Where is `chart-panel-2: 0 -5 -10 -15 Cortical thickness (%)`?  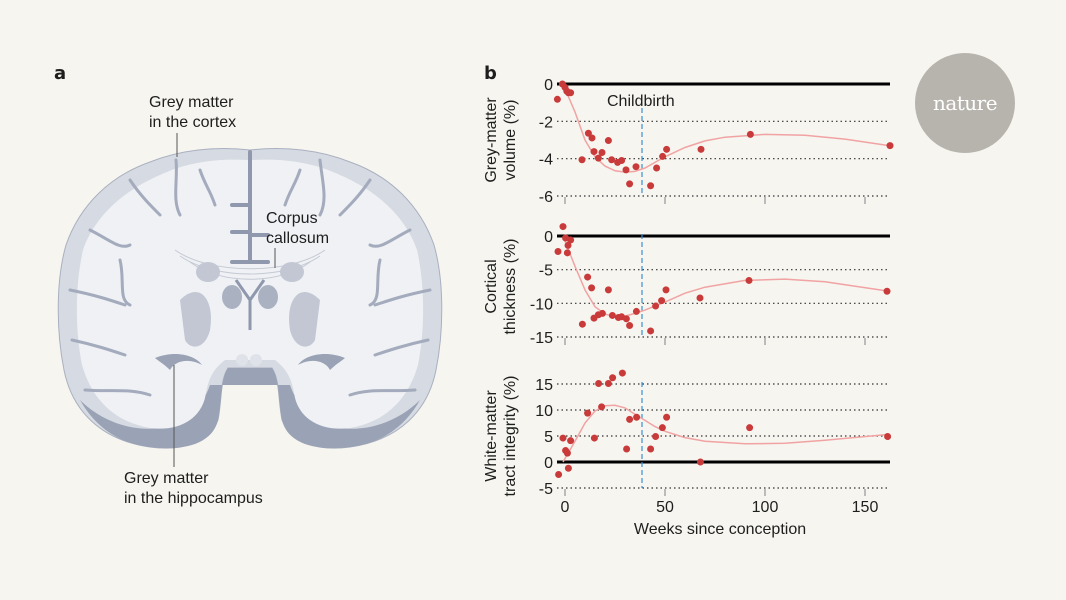 chart-panel-2: 0 -5 -10 -15 Cortical thickness (%) is located at coordinates (687, 285).